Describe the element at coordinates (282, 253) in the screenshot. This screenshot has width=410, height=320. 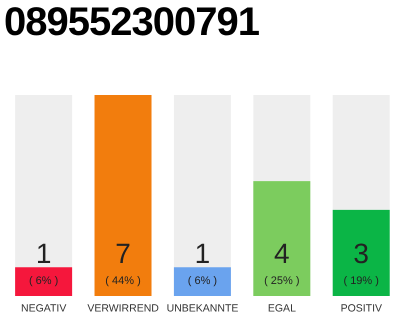
I see `data-label: 4` at that location.